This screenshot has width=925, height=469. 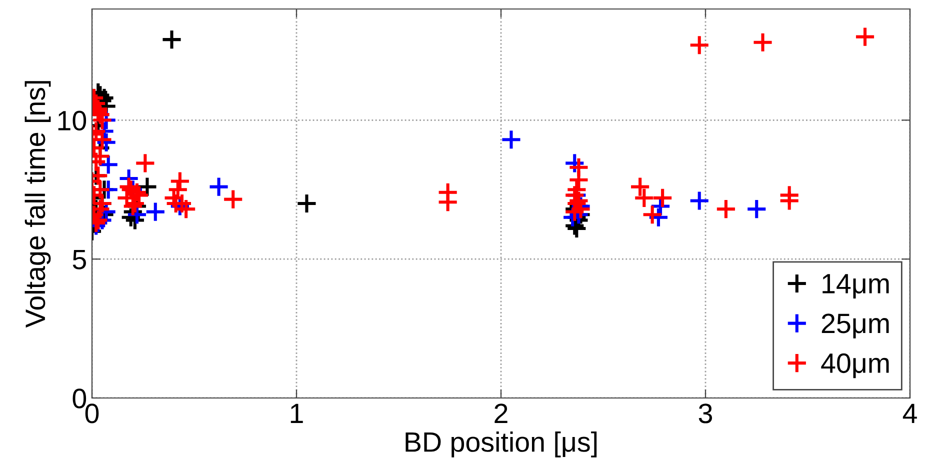 What do you see at coordinates (855, 286) in the screenshot?
I see `legend-label: 14μm` at bounding box center [855, 286].